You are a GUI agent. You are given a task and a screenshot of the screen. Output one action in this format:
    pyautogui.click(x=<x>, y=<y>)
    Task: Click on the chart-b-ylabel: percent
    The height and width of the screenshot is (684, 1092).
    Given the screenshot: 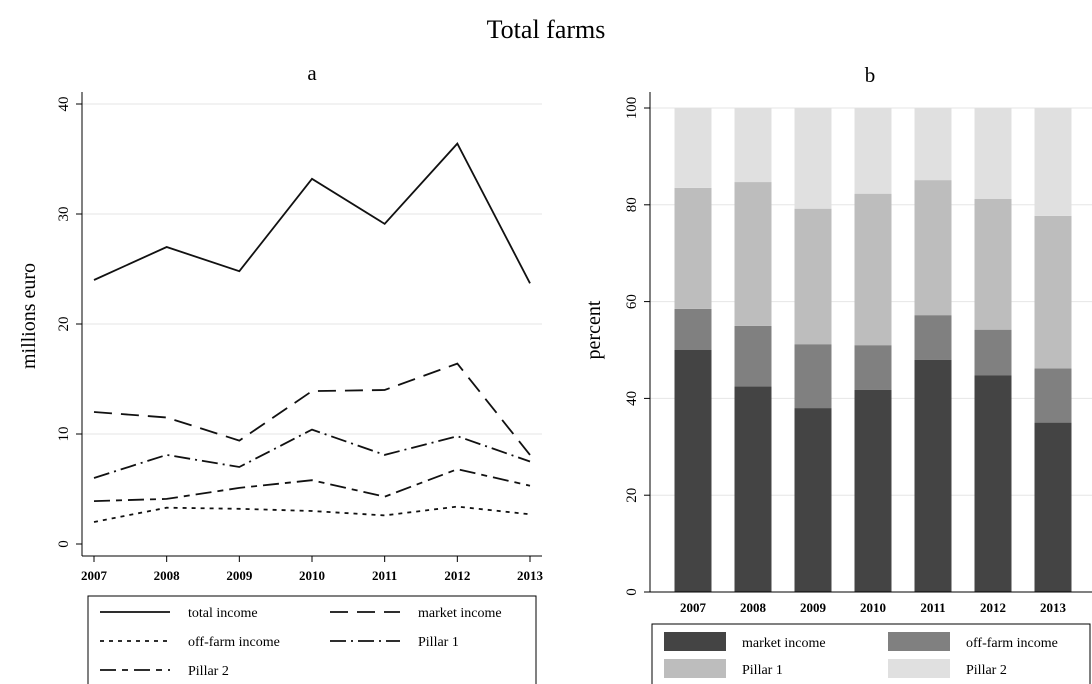 What is the action you would take?
    pyautogui.click(x=594, y=329)
    